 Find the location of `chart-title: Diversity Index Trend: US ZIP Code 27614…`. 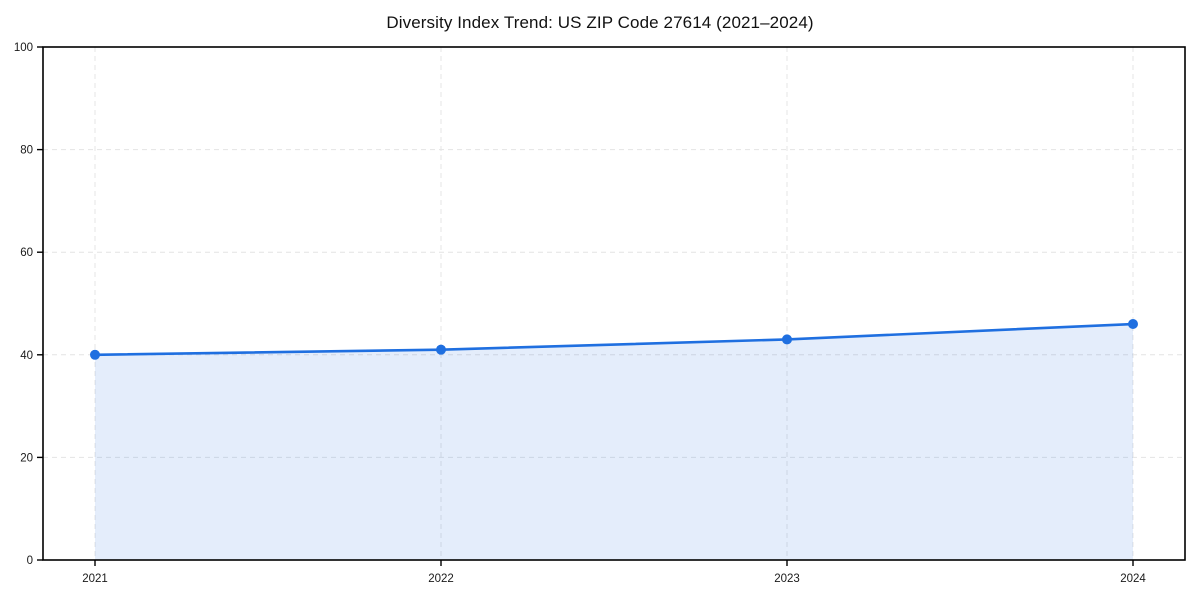

chart-title: Diversity Index Trend: US ZIP Code 27614… is located at coordinates (600, 22).